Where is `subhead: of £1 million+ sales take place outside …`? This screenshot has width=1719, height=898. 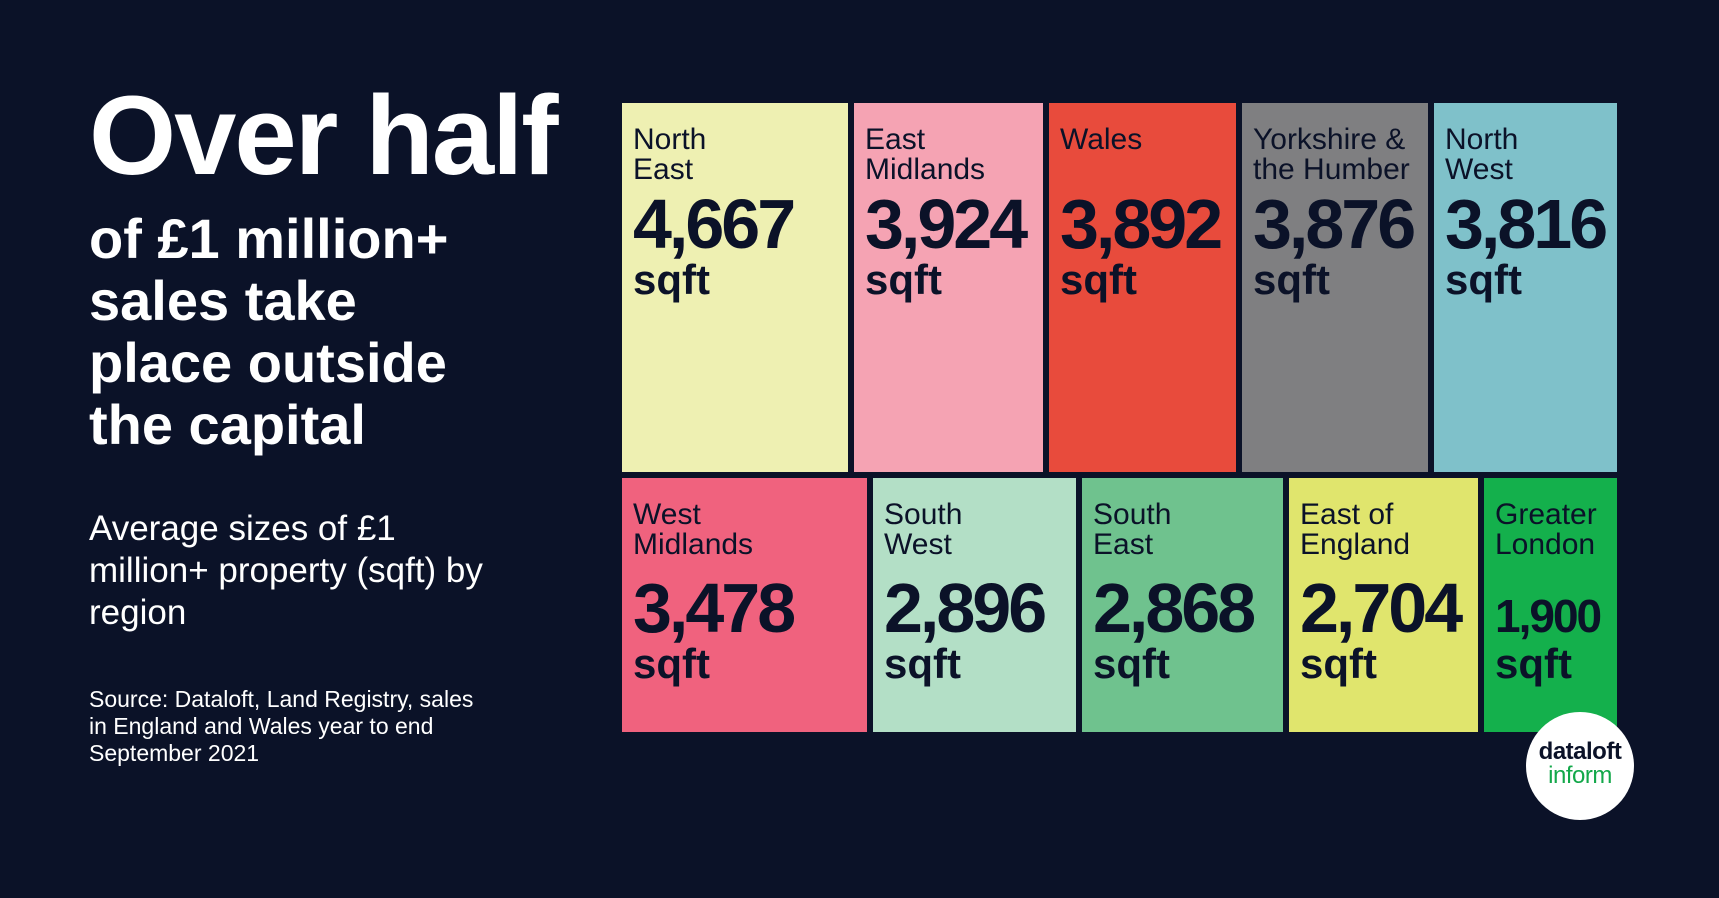
subhead: of £1 million+ sales take place outside … is located at coordinates (269, 331).